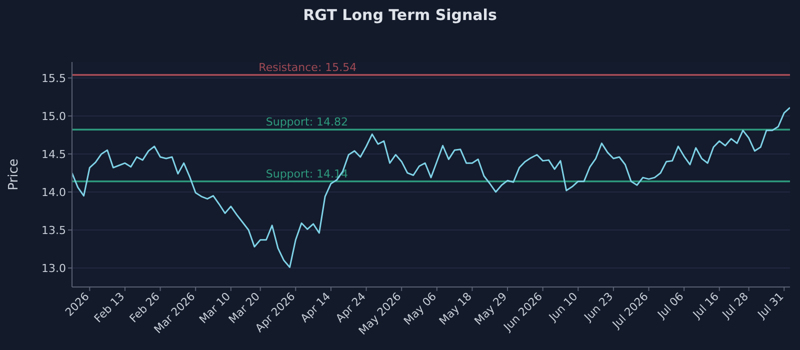 The image size is (800, 350). I want to click on x-tick-label: Jul 31, so click(770, 306).